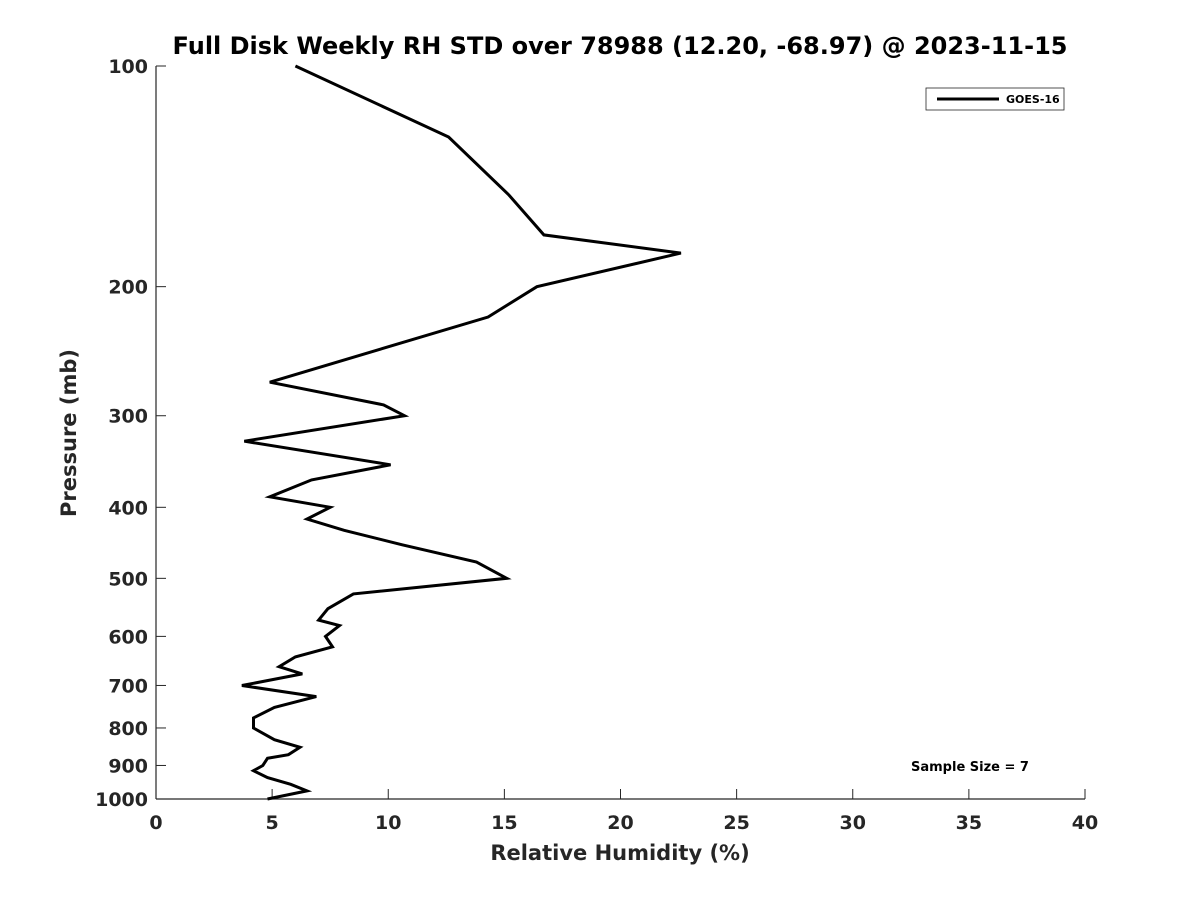 This screenshot has width=1200, height=900. What do you see at coordinates (1085, 823) in the screenshot?
I see `x-tick-label: 40` at bounding box center [1085, 823].